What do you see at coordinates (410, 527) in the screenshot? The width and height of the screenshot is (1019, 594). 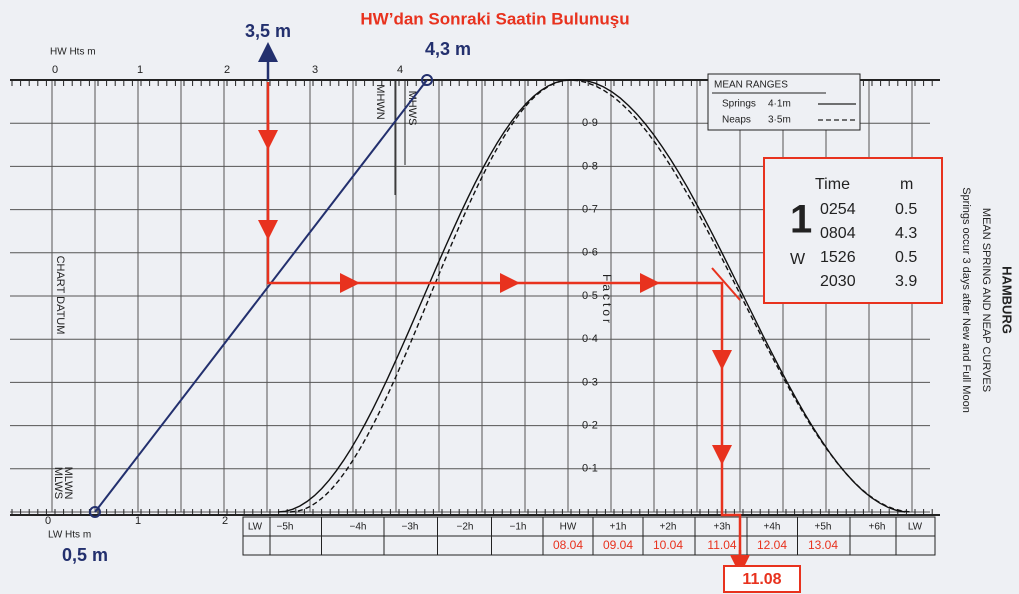 I see `hour-label: −3h` at bounding box center [410, 527].